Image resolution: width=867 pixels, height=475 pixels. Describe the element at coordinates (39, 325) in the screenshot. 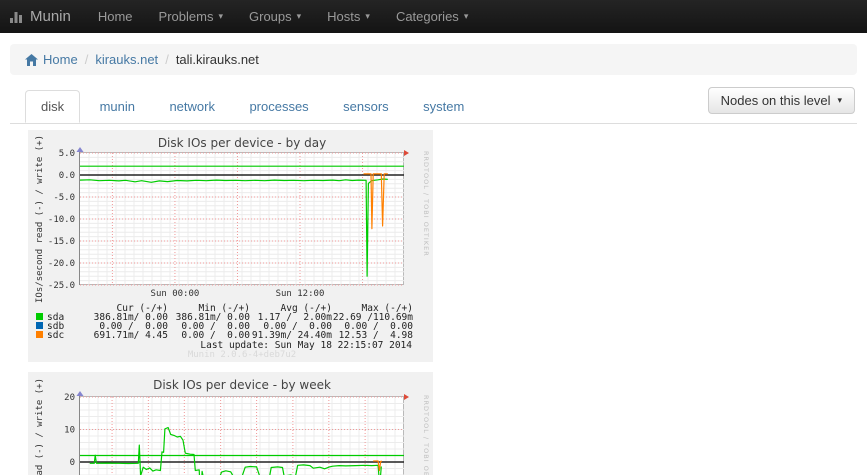

I see `legend-swatch-sdb` at that location.